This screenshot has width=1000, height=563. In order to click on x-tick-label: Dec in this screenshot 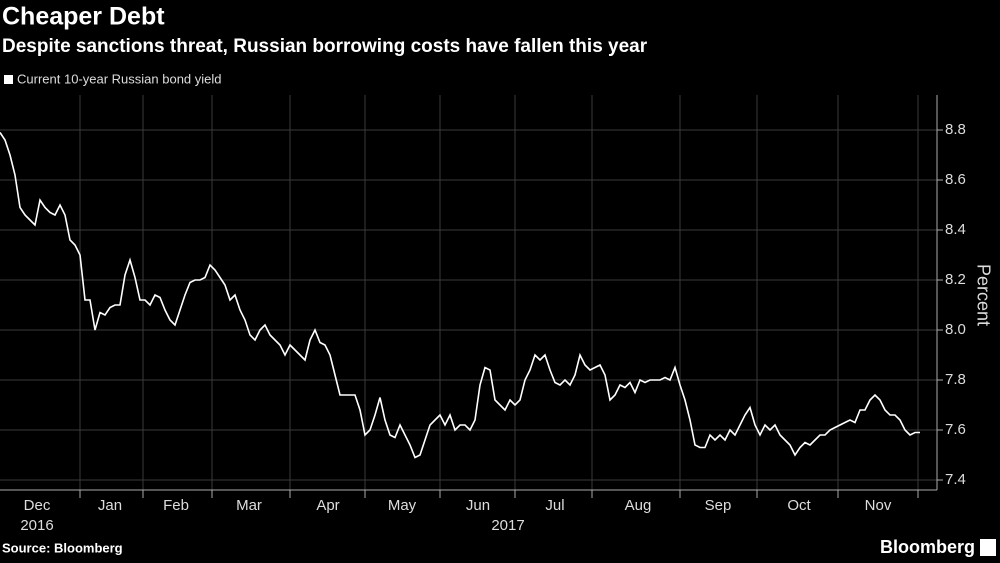, I will do `click(37, 505)`.